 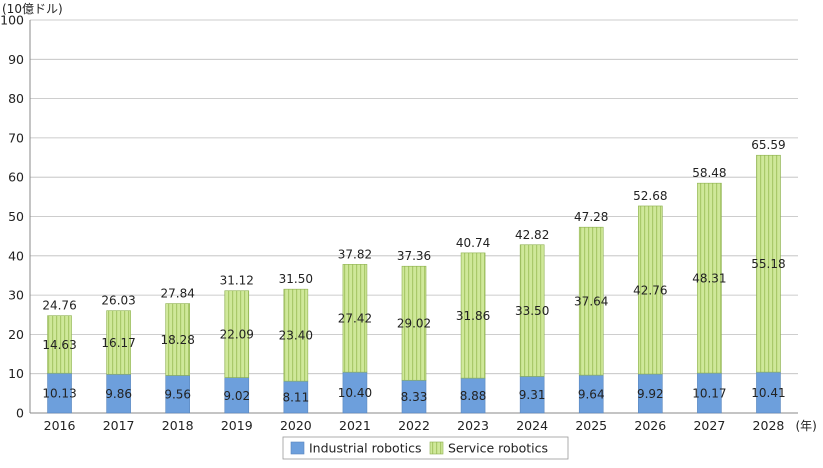 What do you see at coordinates (16, 255) in the screenshot?
I see `y-tick-label: 40` at bounding box center [16, 255].